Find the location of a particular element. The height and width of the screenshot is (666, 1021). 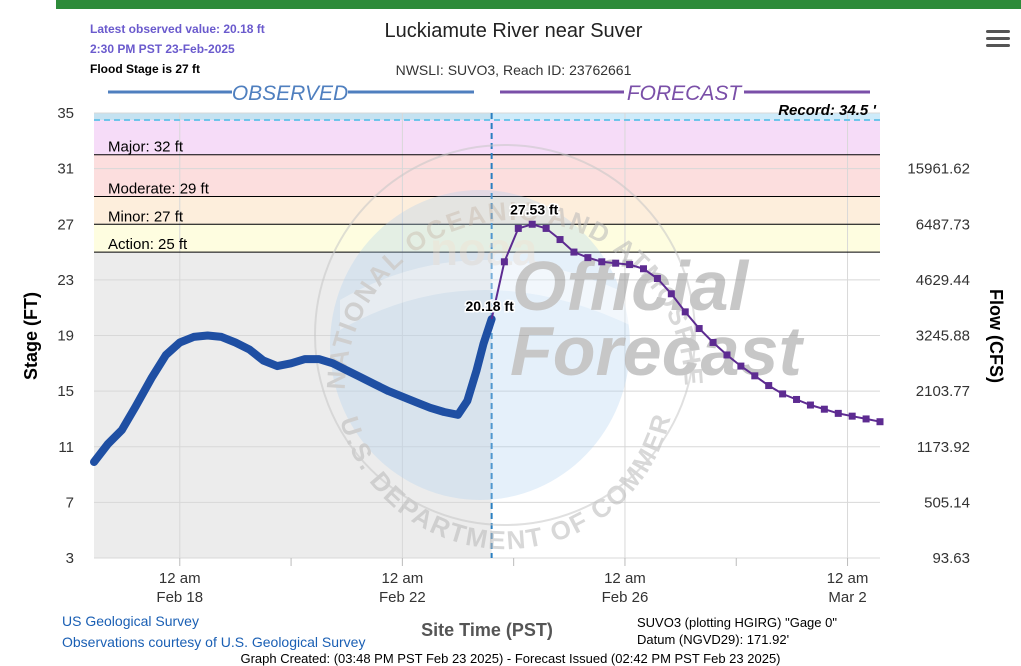

y-tick-label: 31 is located at coordinates (65, 169).